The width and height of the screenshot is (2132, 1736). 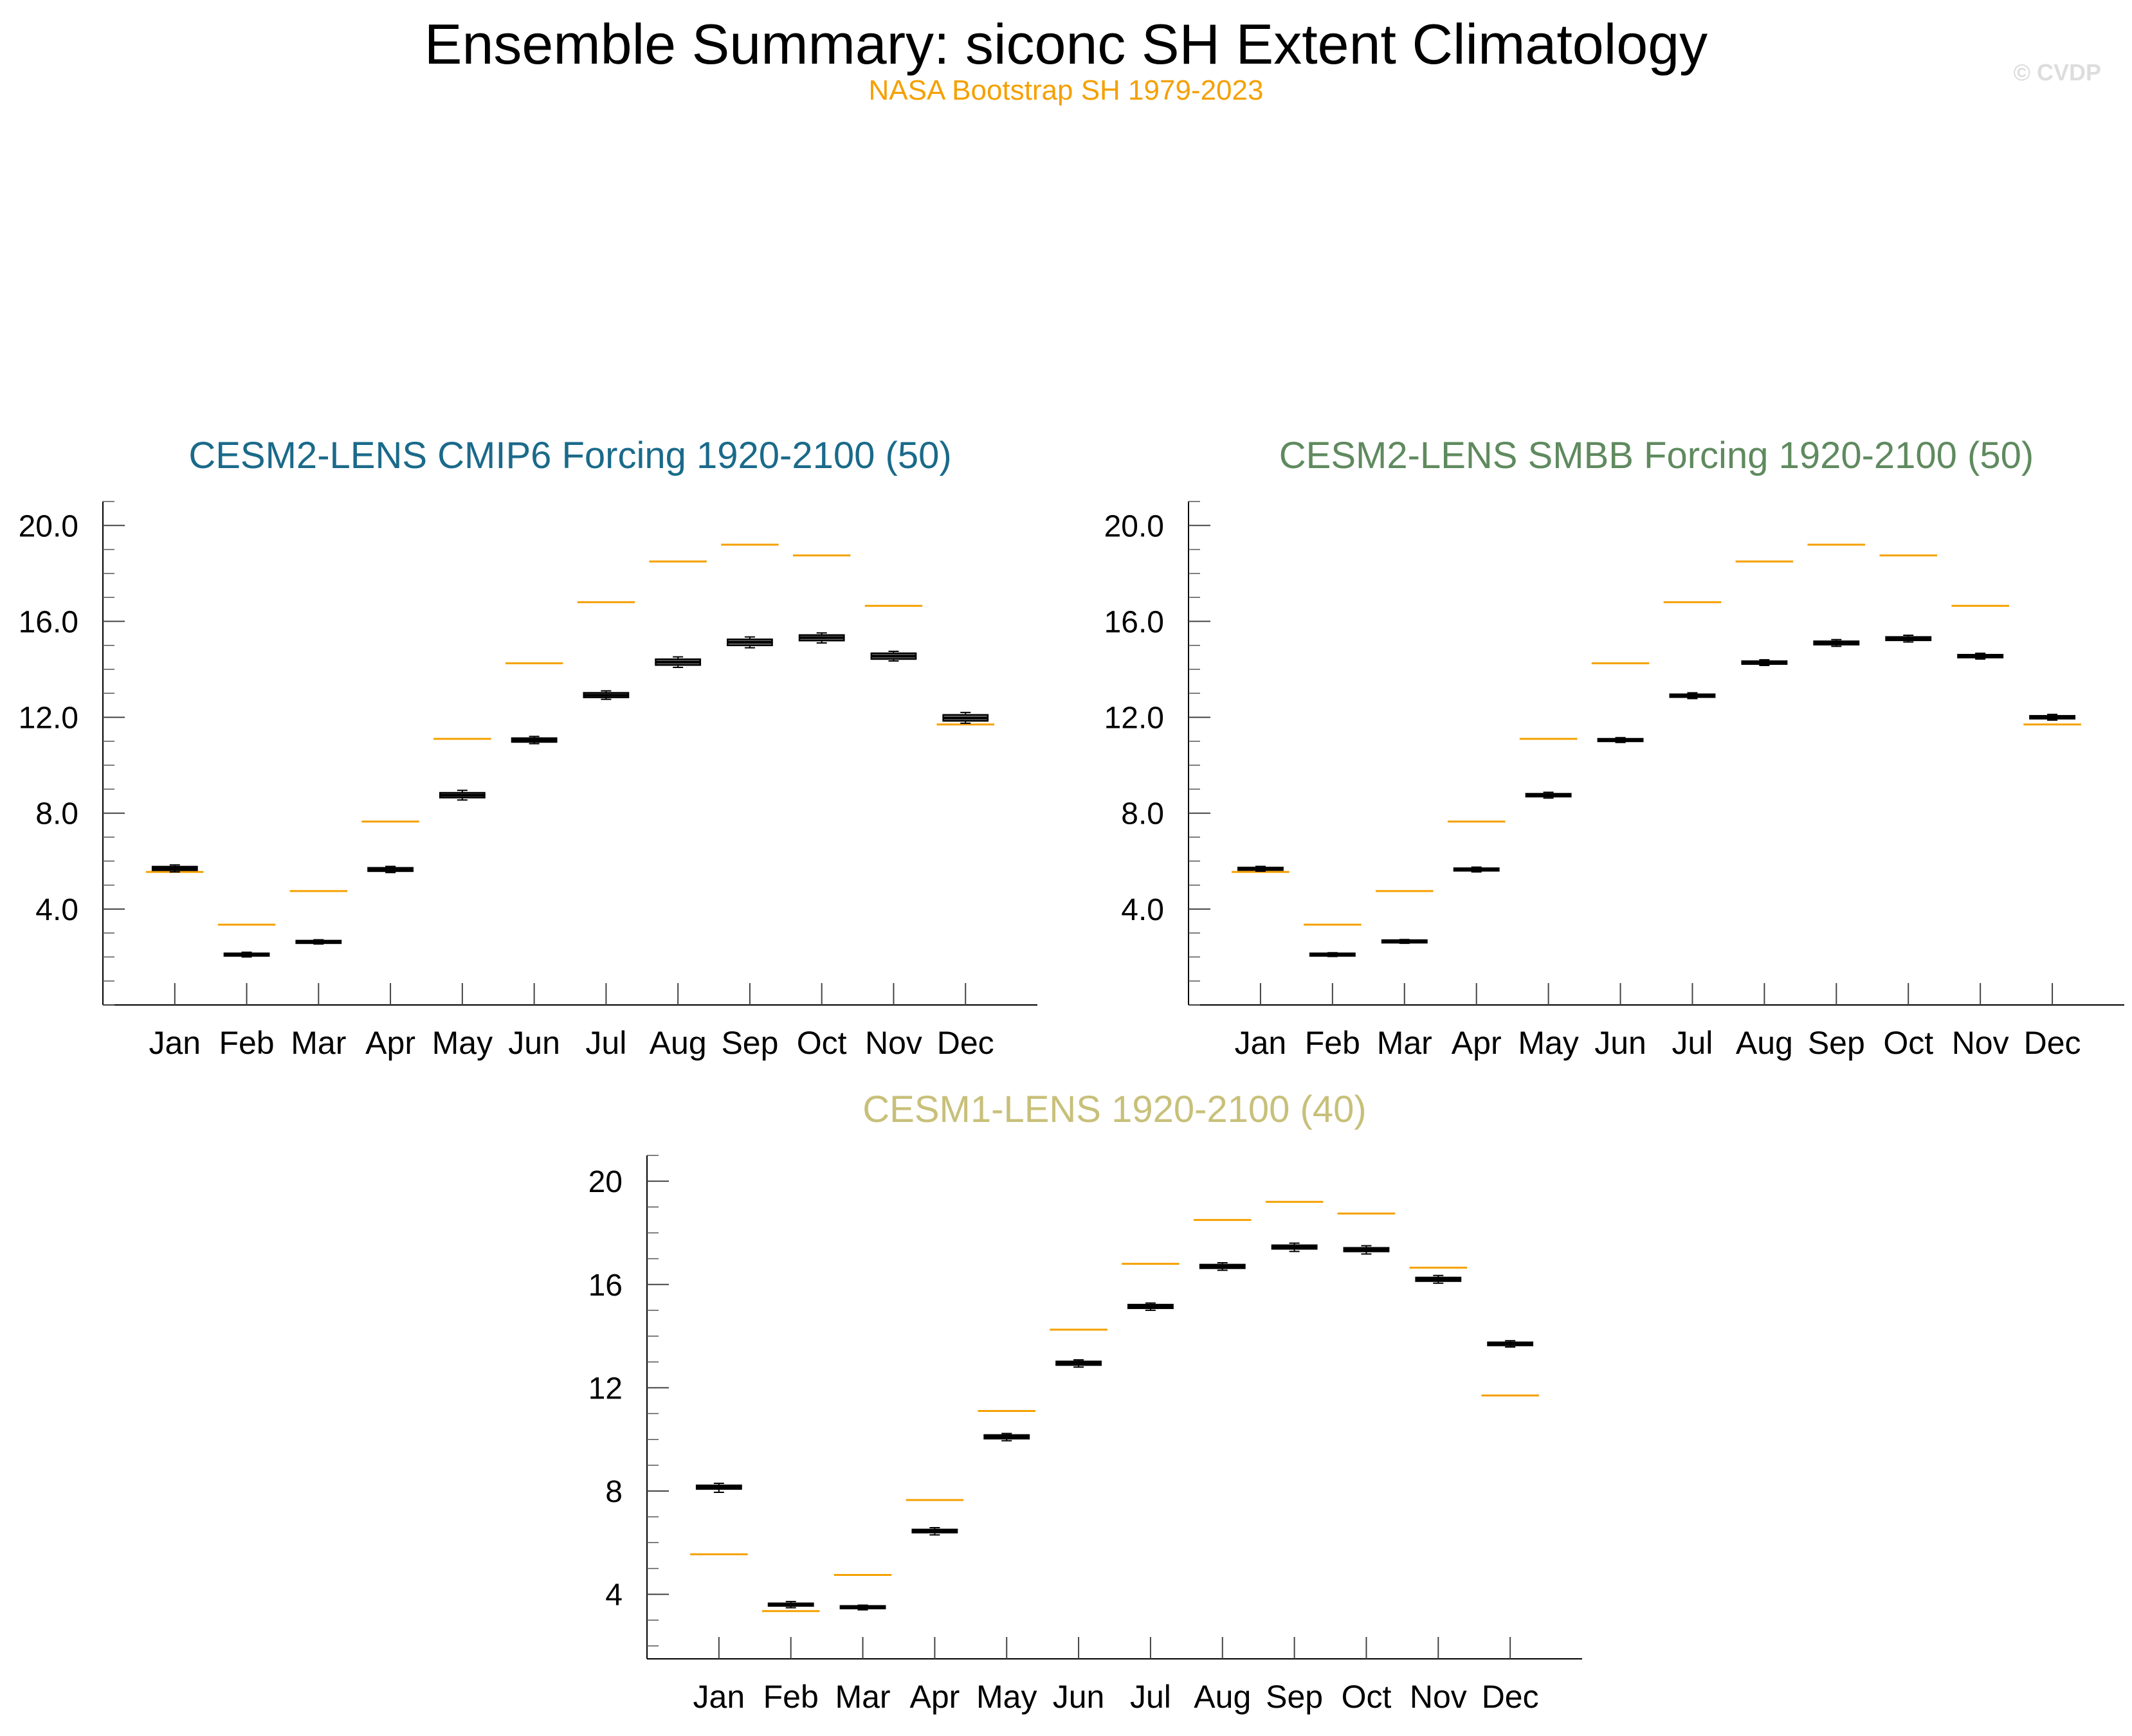 What do you see at coordinates (614, 1595) in the screenshot?
I see `y-tick-label: 4` at bounding box center [614, 1595].